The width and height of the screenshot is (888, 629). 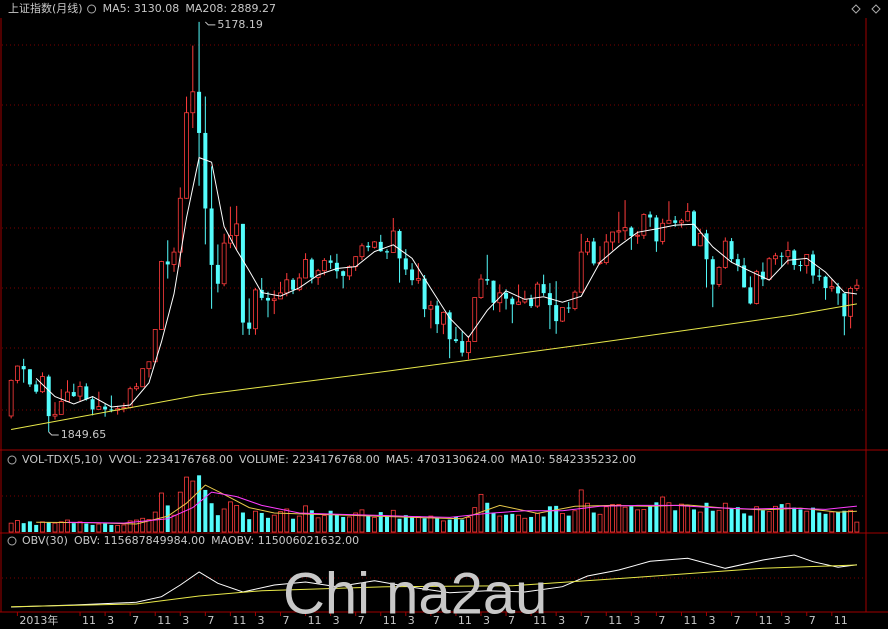 What do you see at coordinates (240, 24) in the screenshot?
I see `annotation: 5178.19` at bounding box center [240, 24].